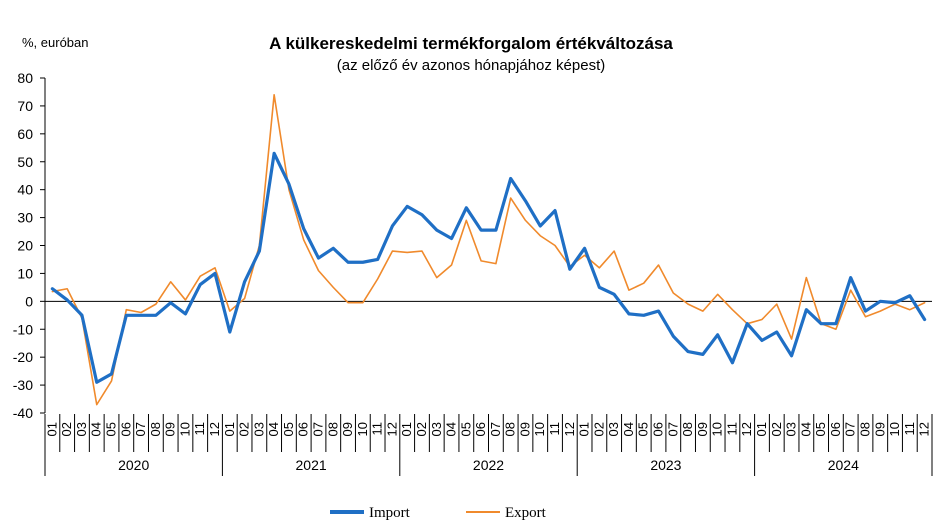  Describe the element at coordinates (526, 513) in the screenshot. I see `legend-export-label: Export` at that location.